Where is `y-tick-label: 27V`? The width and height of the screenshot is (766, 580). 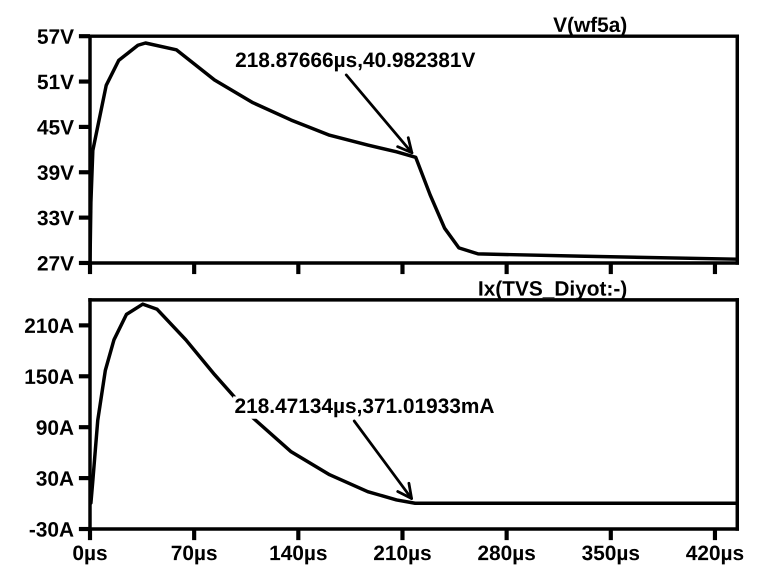 y-tick-label: 27V is located at coordinates (56, 263).